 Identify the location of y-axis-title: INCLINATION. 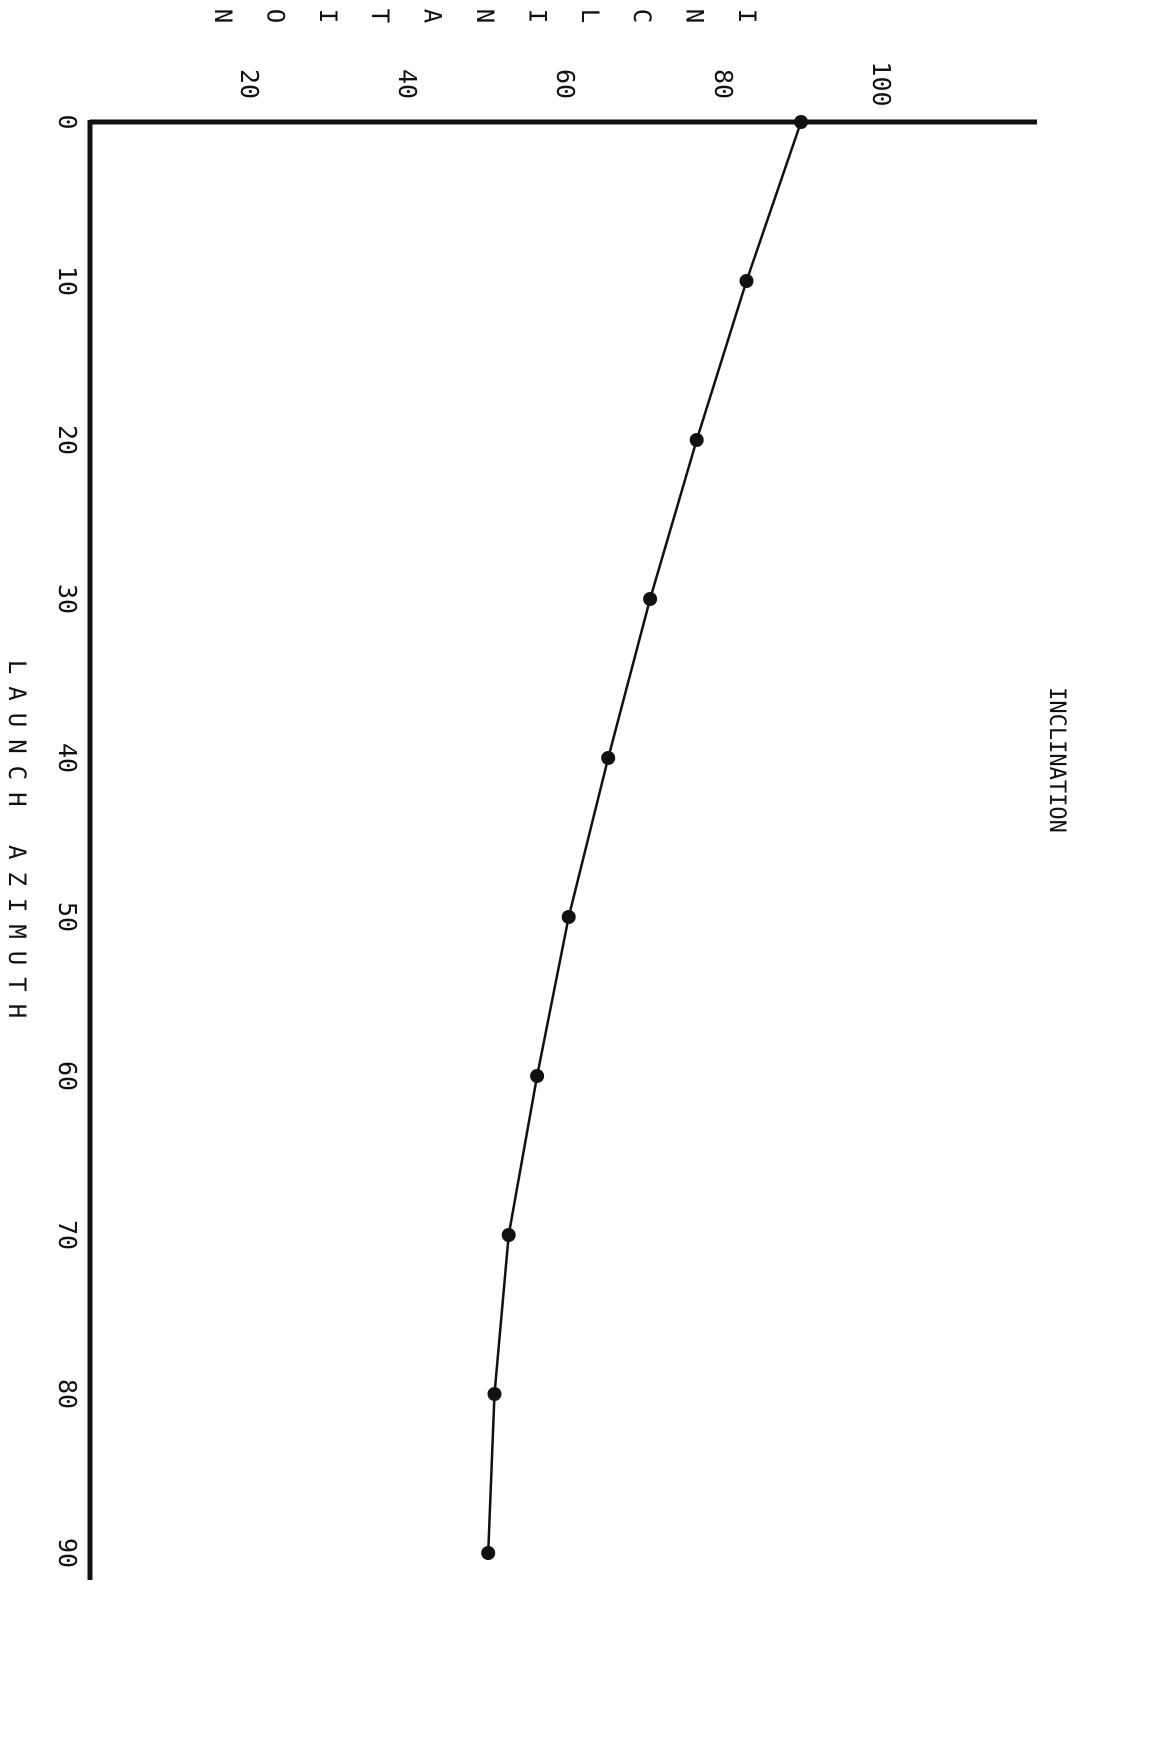
(485, 16).